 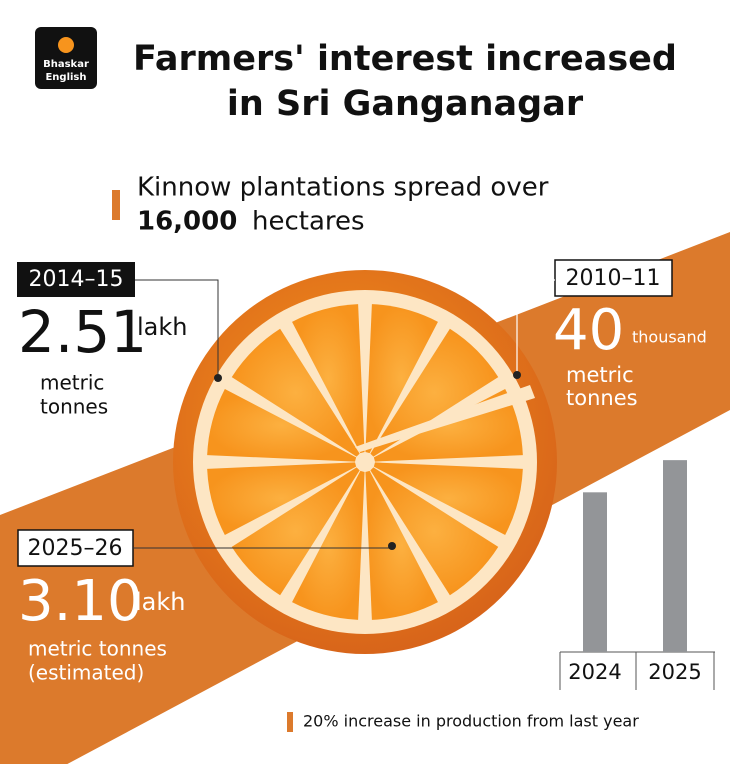 I want to click on title: in Sri Ganganagar, so click(x=405, y=104).